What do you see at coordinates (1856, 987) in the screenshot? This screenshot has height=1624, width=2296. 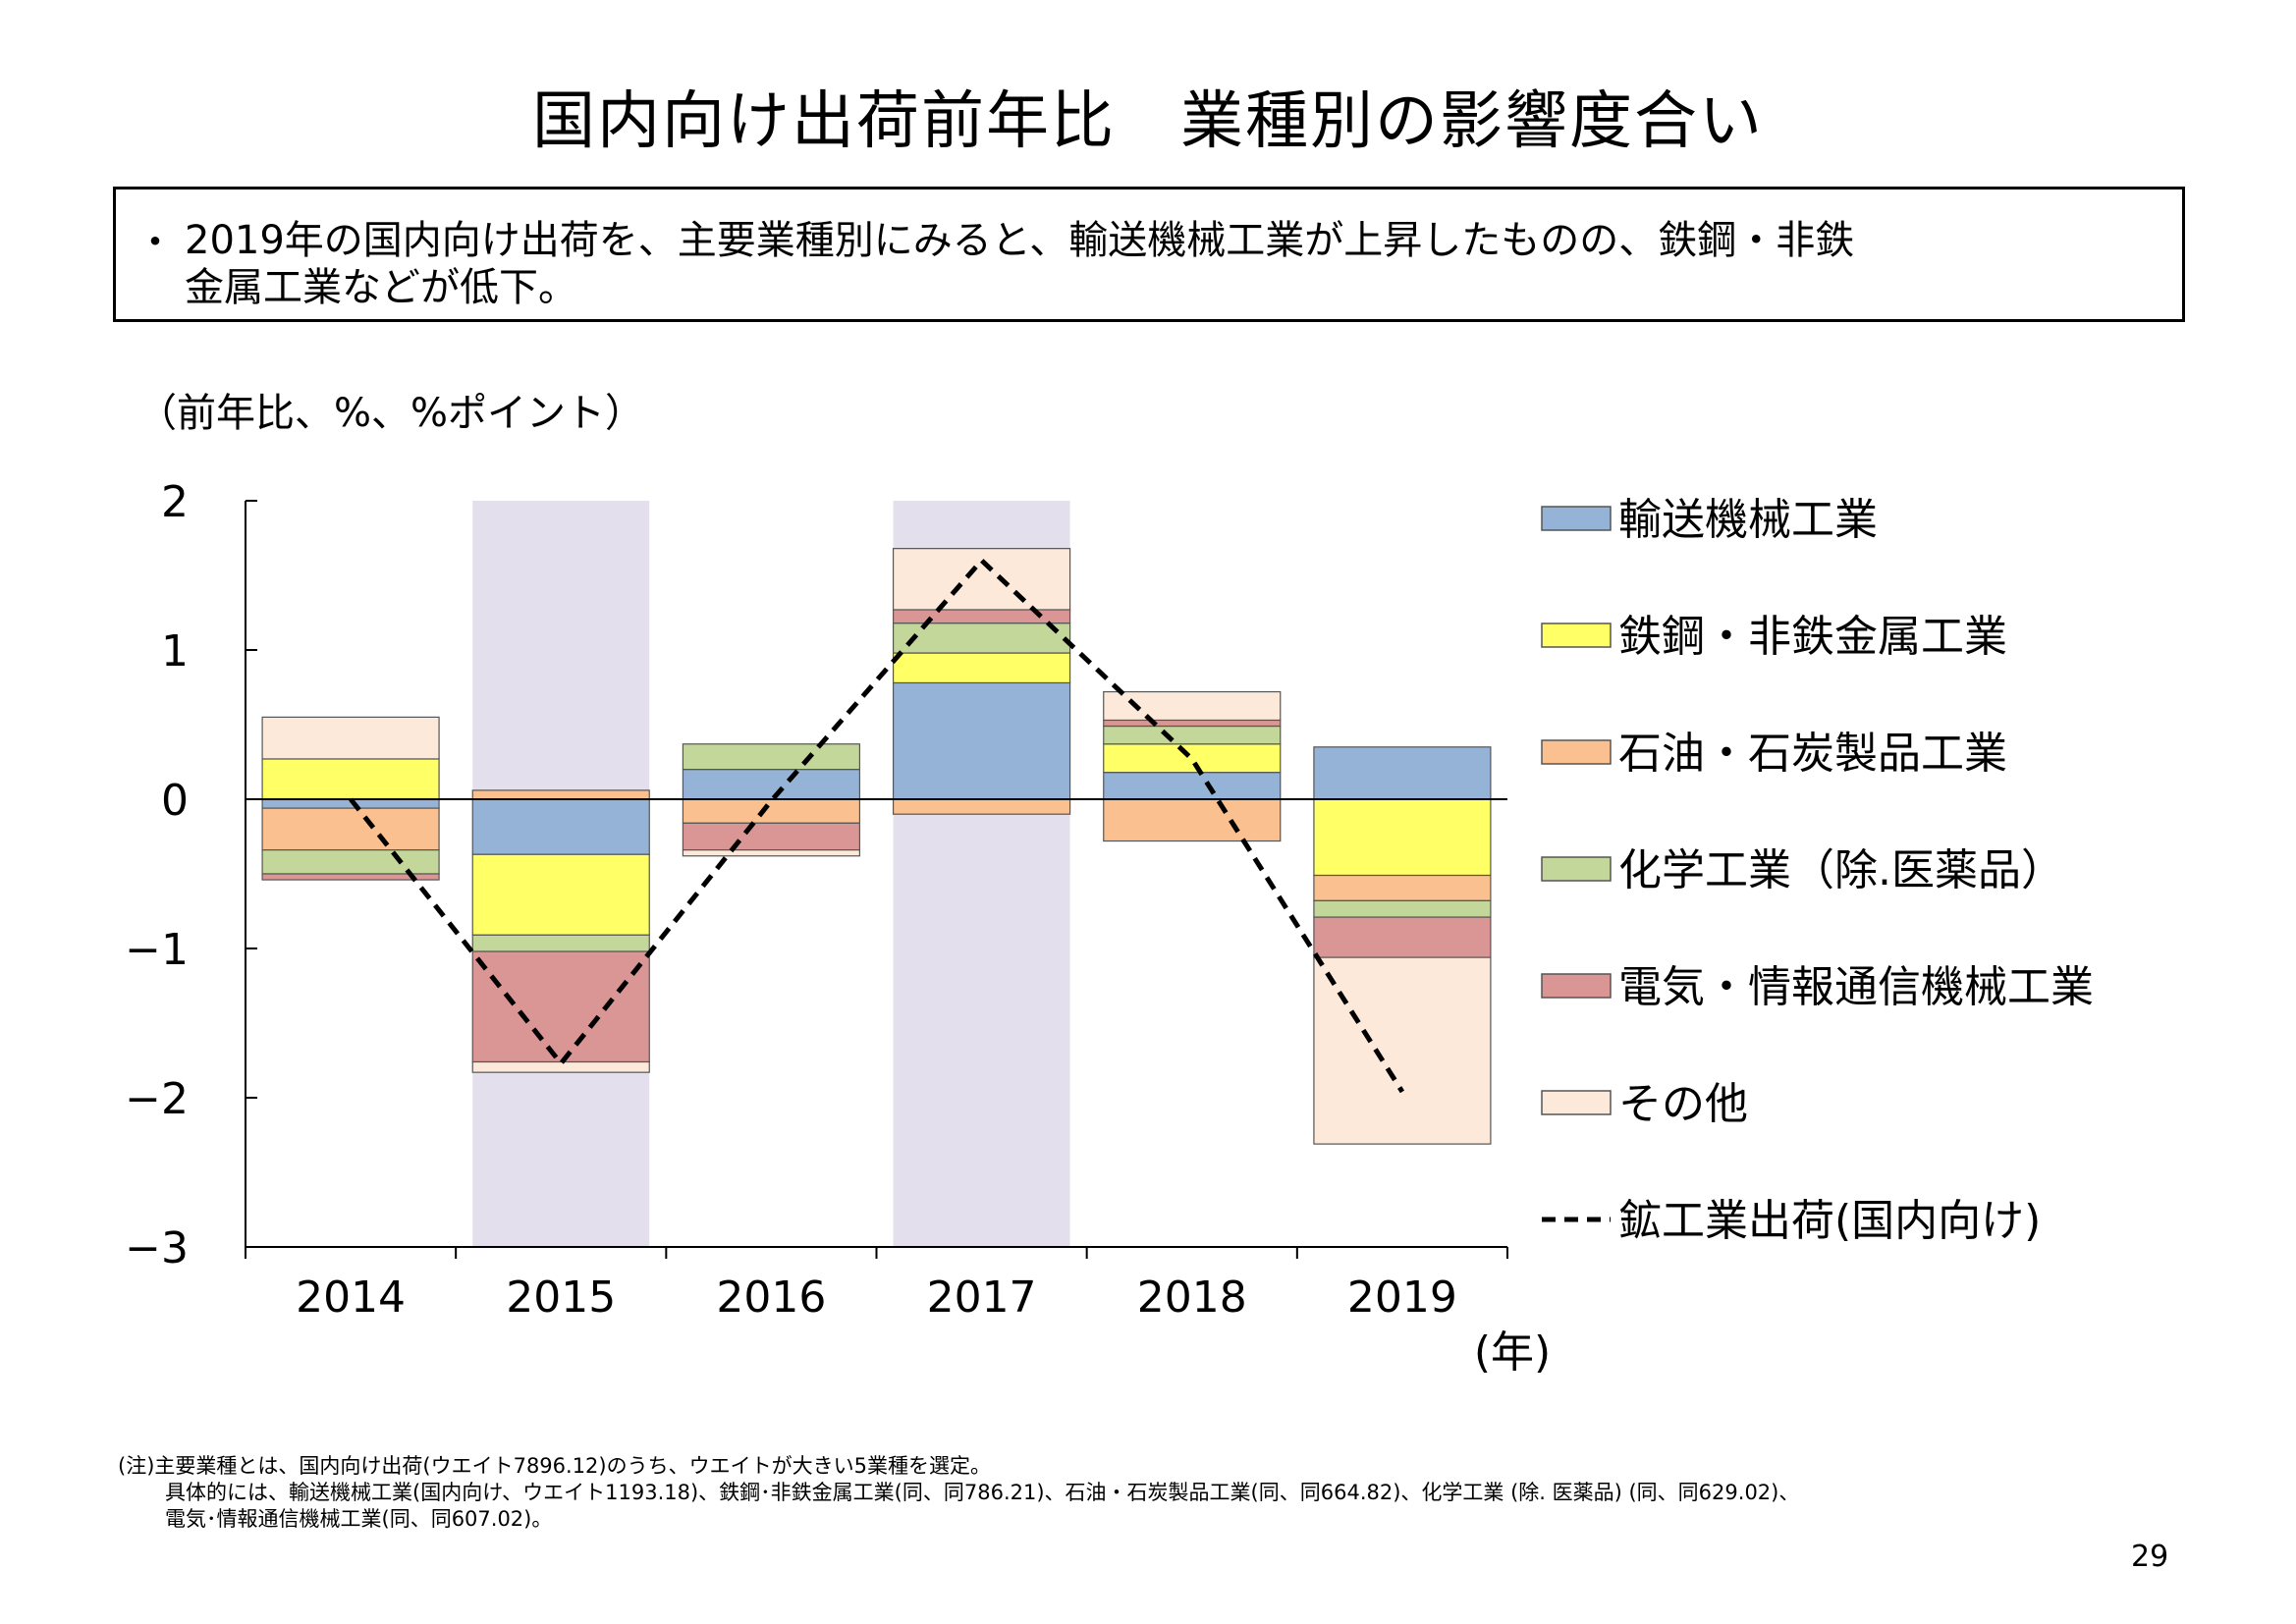 I see `legend-label-4: 電気・情報通信機械工業` at bounding box center [1856, 987].